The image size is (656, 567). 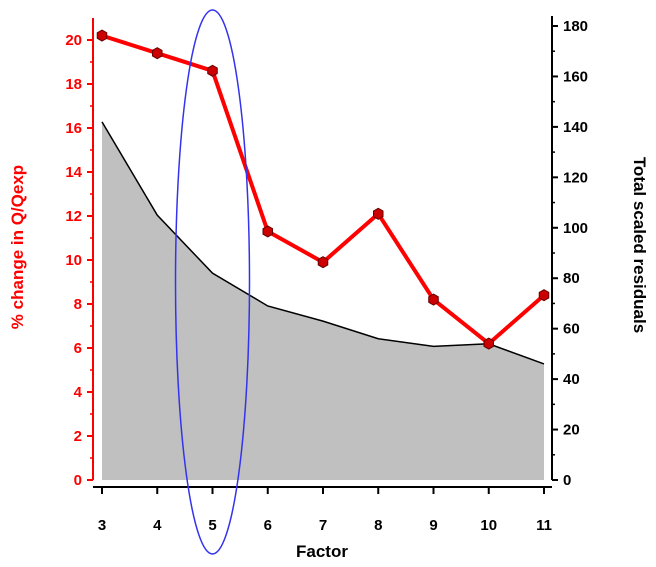 I want to click on highlight-ellipse, so click(x=212, y=282).